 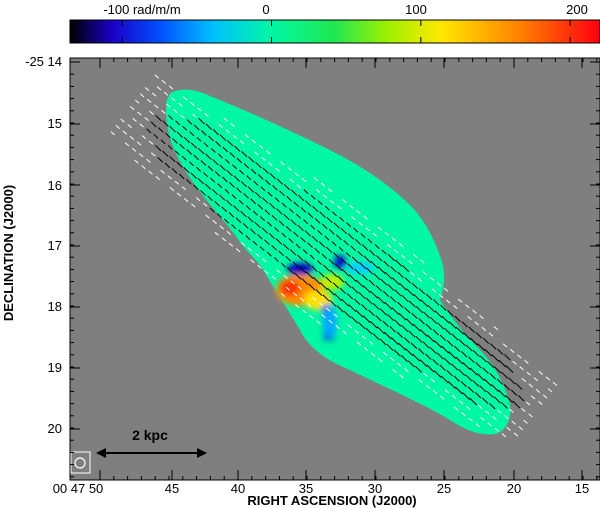 I want to click on x-tick-label: 20, so click(x=514, y=488).